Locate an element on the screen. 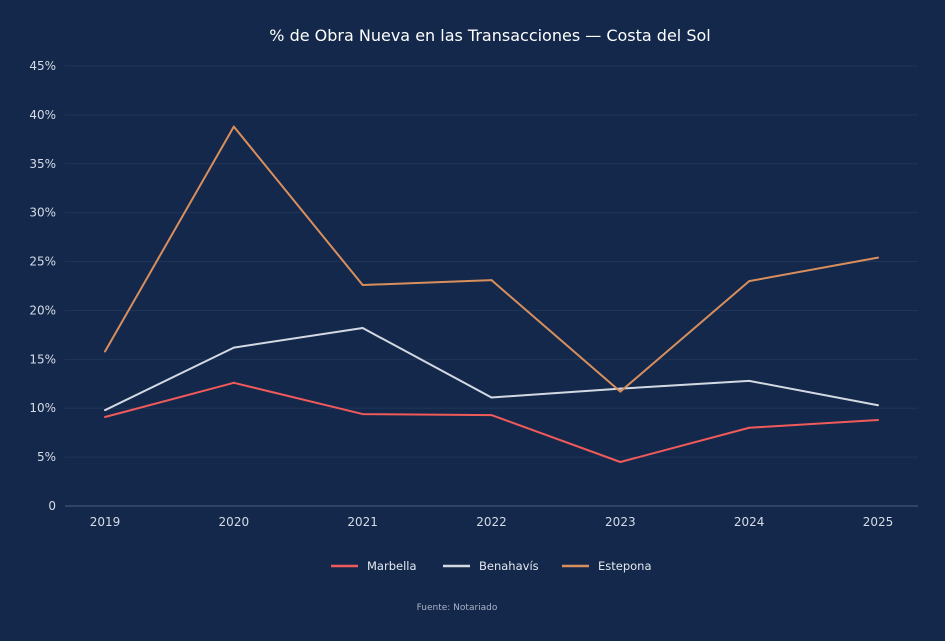 Image resolution: width=945 pixels, height=641 pixels. y-tick-label: 15% is located at coordinates (42, 359).